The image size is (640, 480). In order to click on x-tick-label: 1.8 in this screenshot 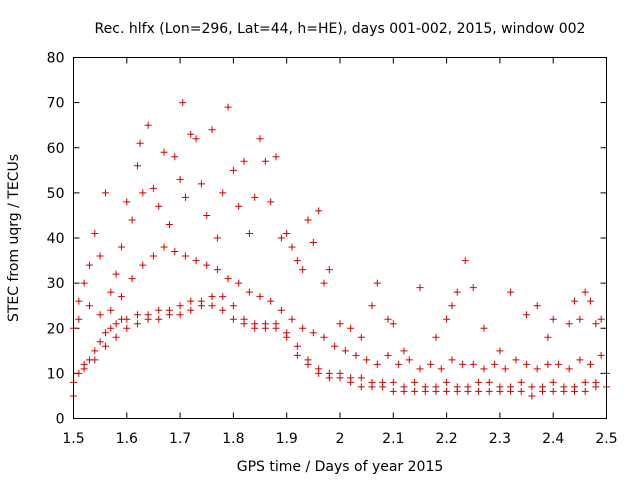, I will do `click(233, 439)`.